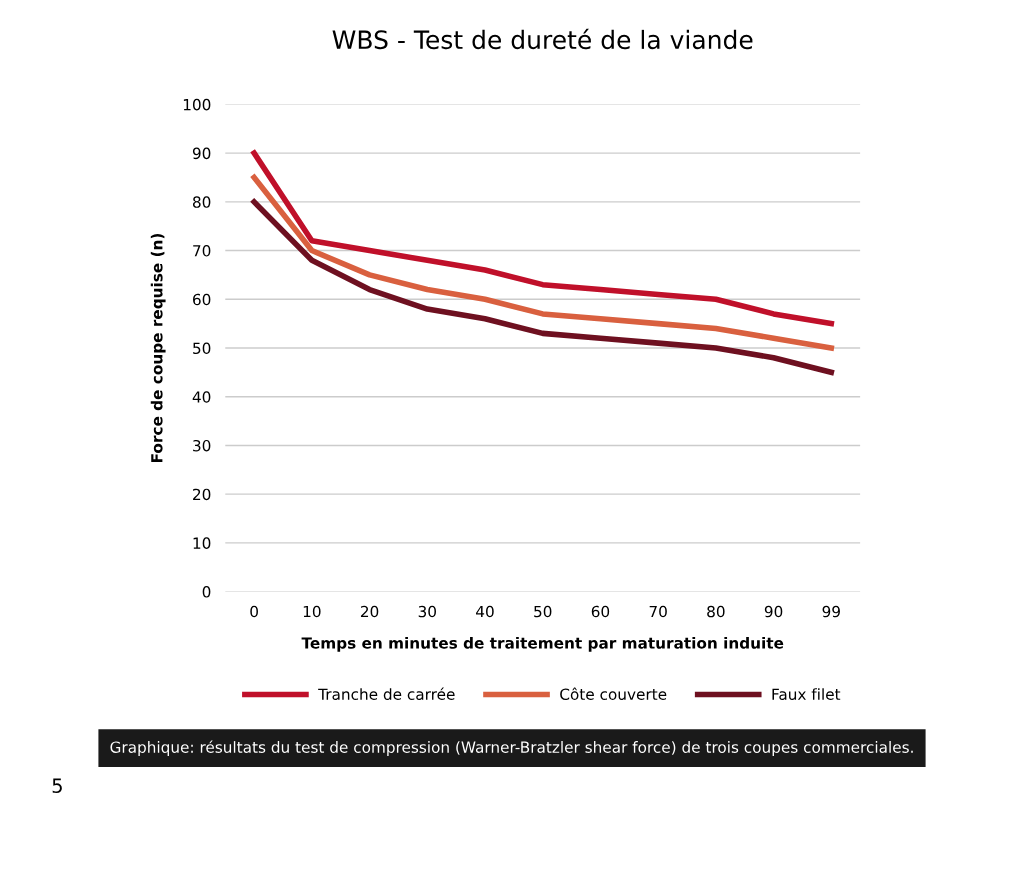  Describe the element at coordinates (542, 644) in the screenshot. I see `x-axis-title: Temps en minutes de traitement par maturation induite` at that location.